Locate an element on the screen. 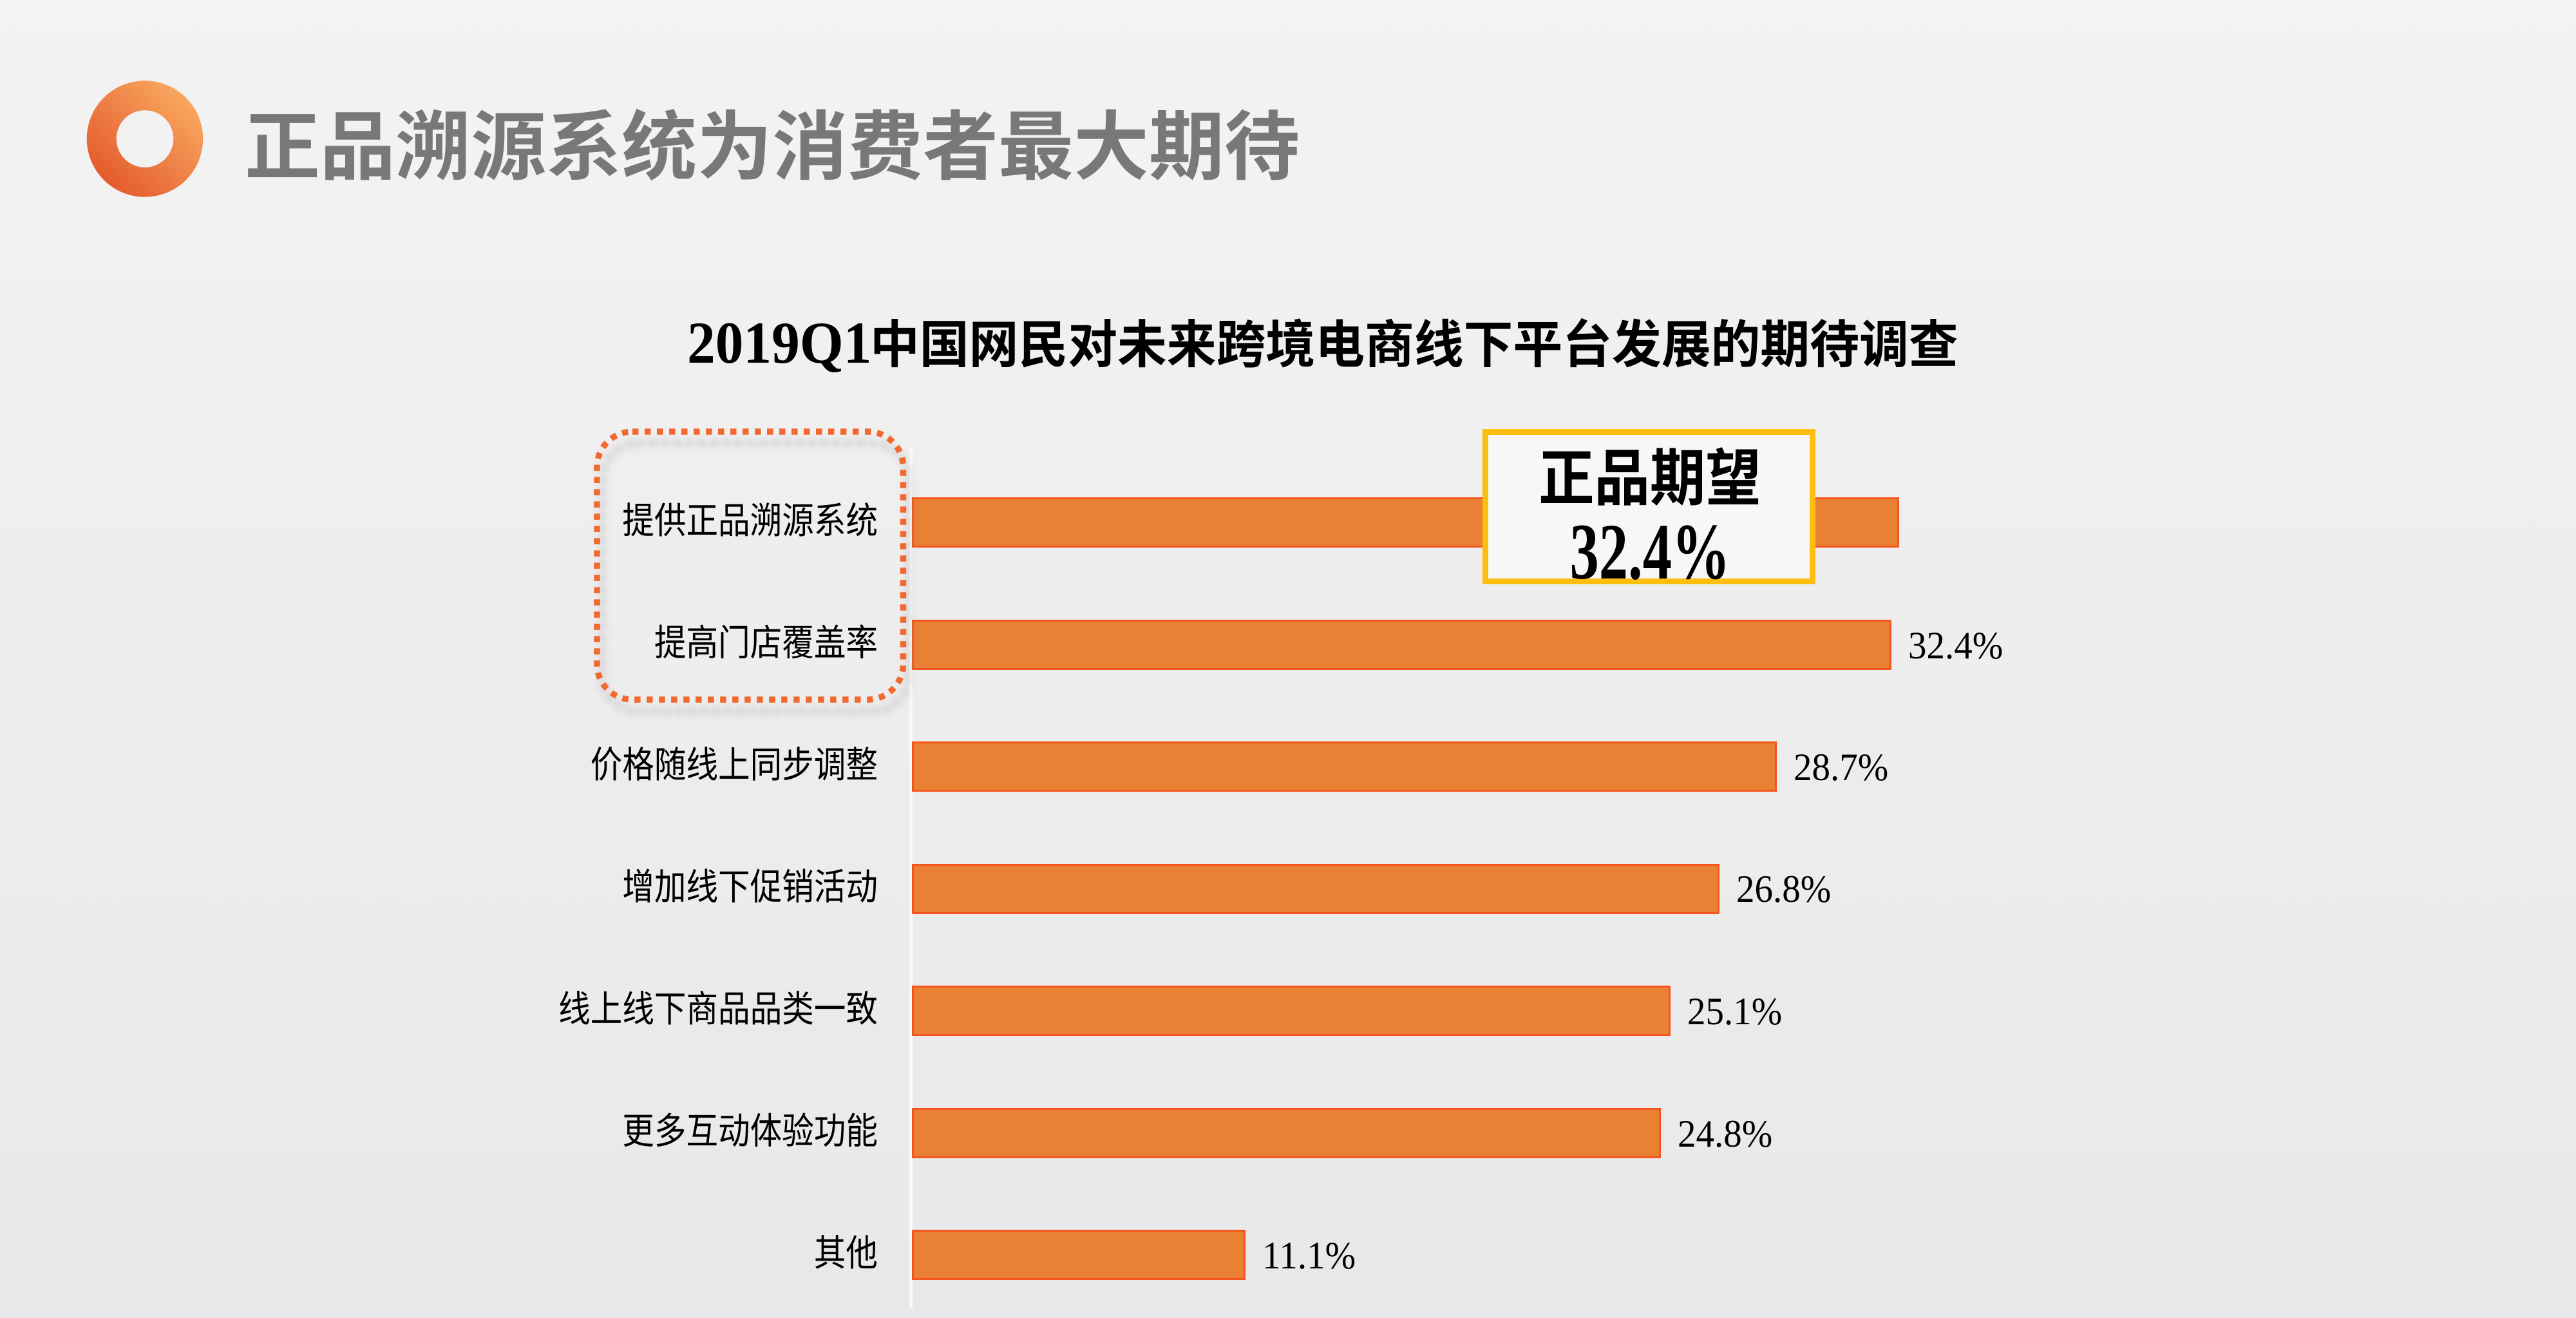 The image size is (2576, 1318). svg-text: 11.1% is located at coordinates (1309, 1255).